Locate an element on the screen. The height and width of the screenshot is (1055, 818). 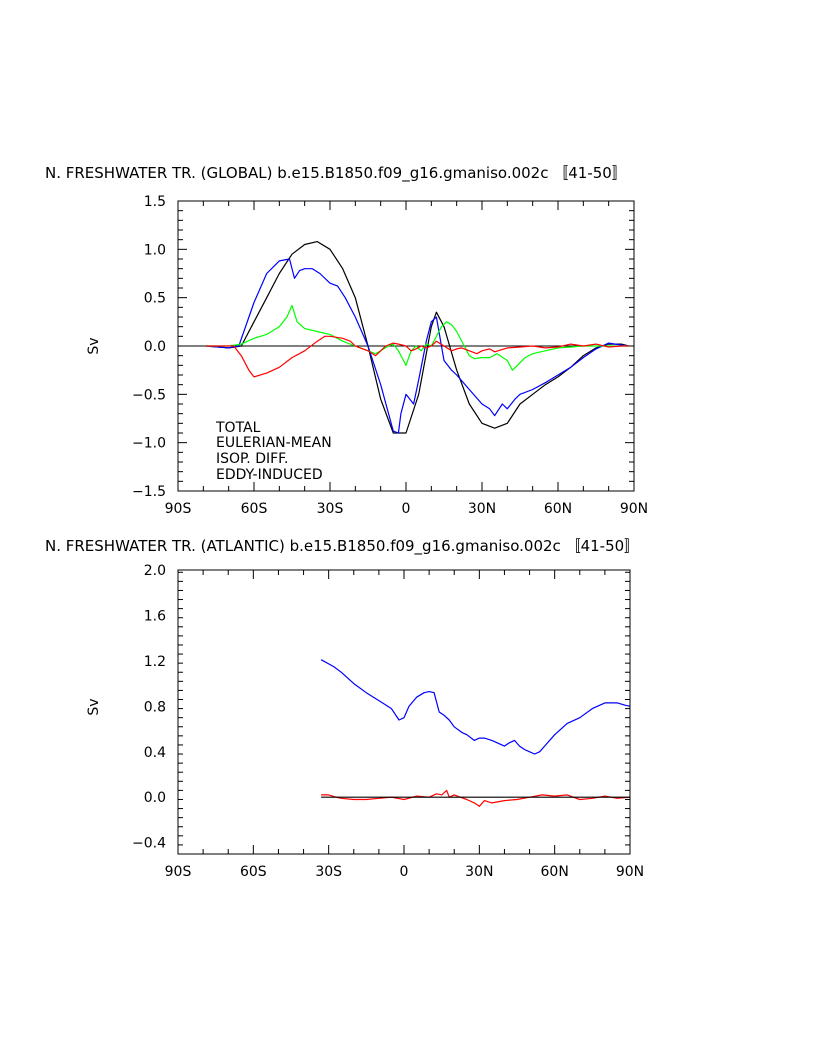
series-line-total is located at coordinates (417, 337).